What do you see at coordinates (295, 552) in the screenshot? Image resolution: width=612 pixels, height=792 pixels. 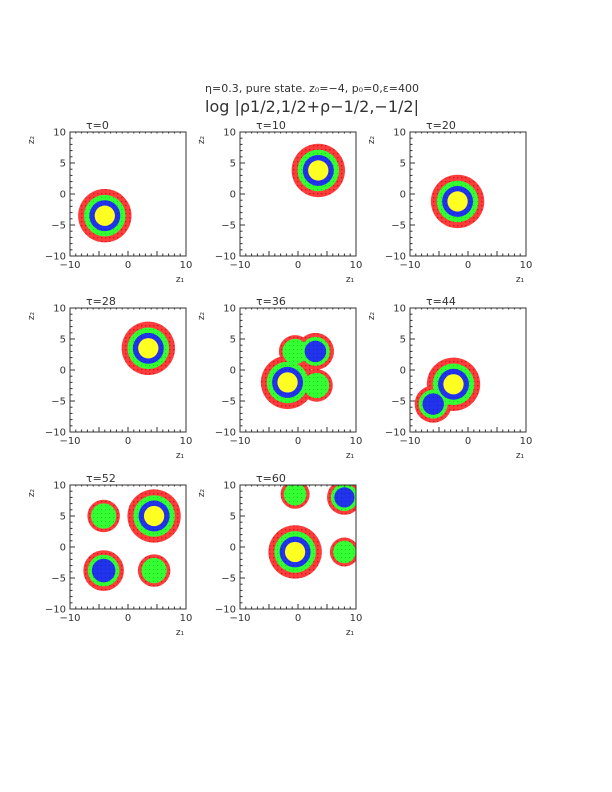 I see `blob-2-core-yellow` at bounding box center [295, 552].